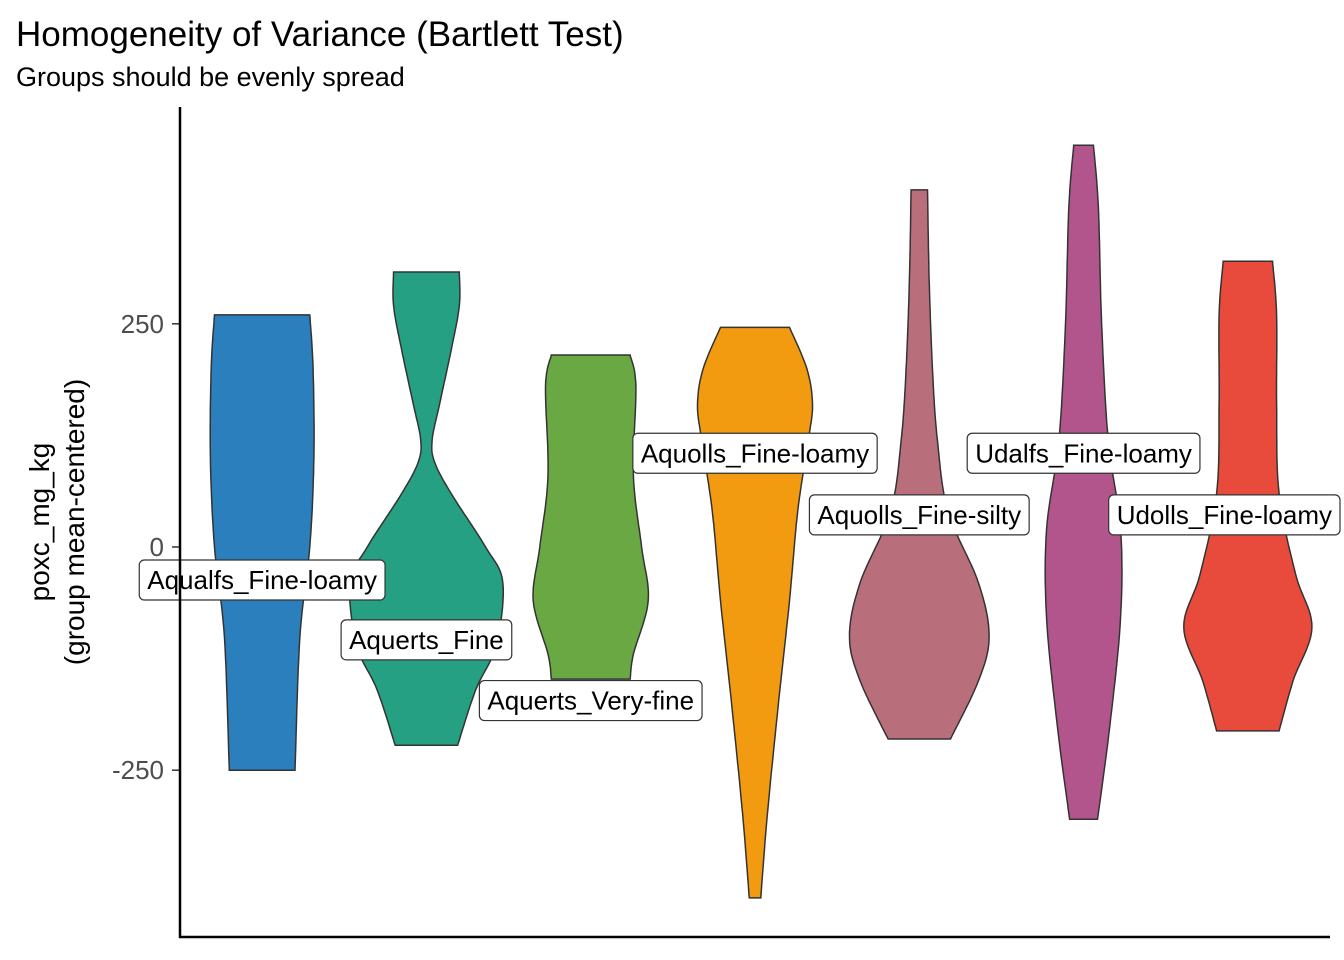 This screenshot has width=1344, height=960. I want to click on y-axis-title-line-2: (group mean-centered), so click(74, 522).